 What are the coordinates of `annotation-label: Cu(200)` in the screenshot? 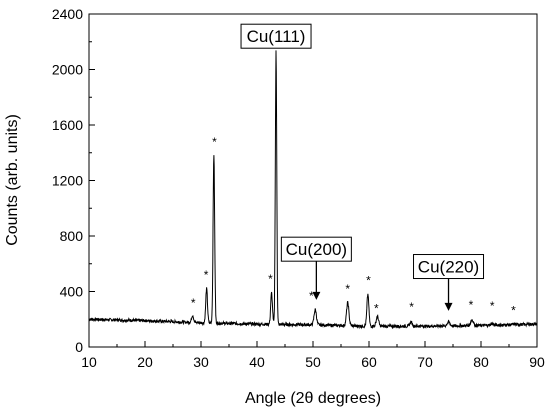 It's located at (316, 249).